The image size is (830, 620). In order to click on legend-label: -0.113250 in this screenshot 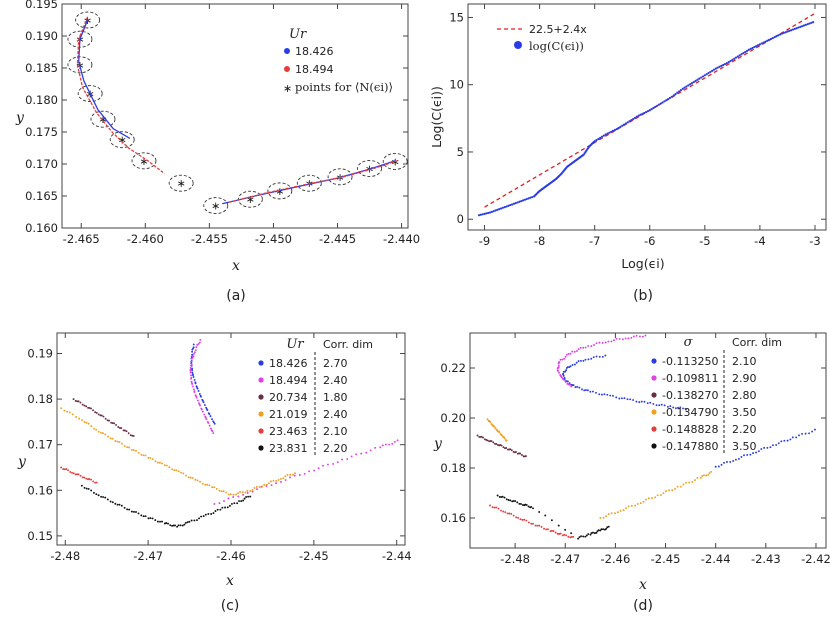, I will do `click(690, 361)`.